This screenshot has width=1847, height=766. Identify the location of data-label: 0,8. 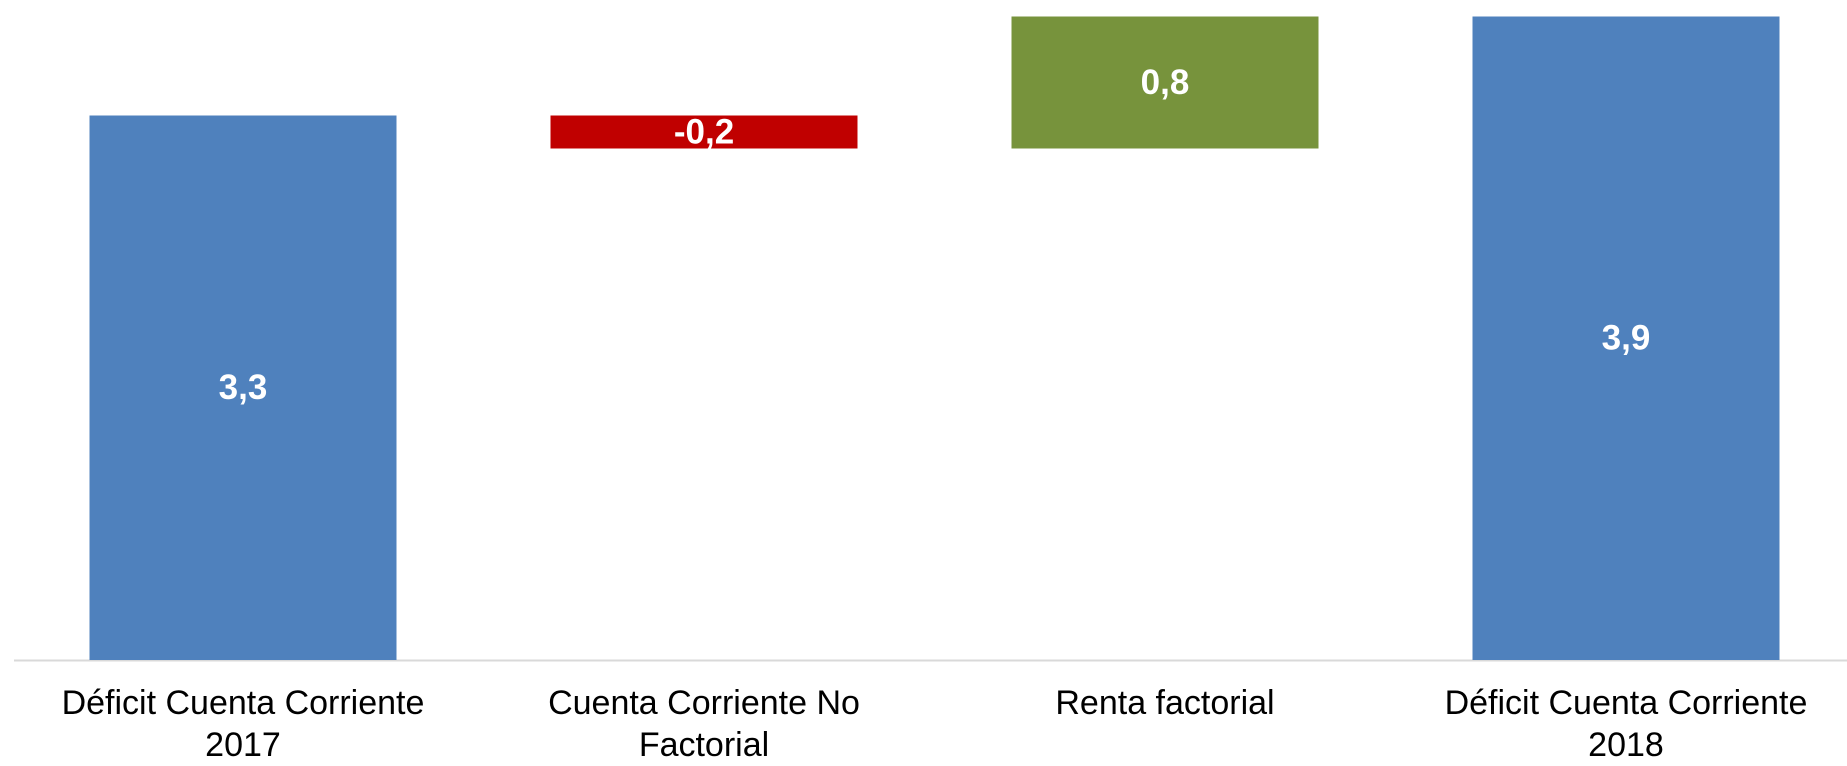
(1165, 82).